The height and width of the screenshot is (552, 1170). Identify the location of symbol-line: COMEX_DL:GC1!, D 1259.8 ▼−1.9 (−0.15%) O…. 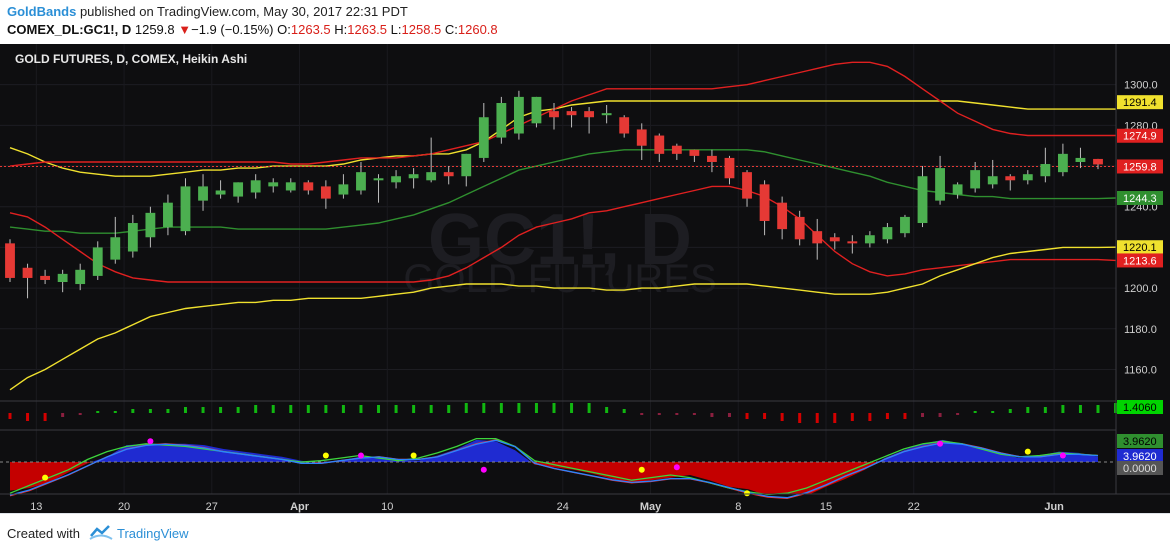
(252, 29).